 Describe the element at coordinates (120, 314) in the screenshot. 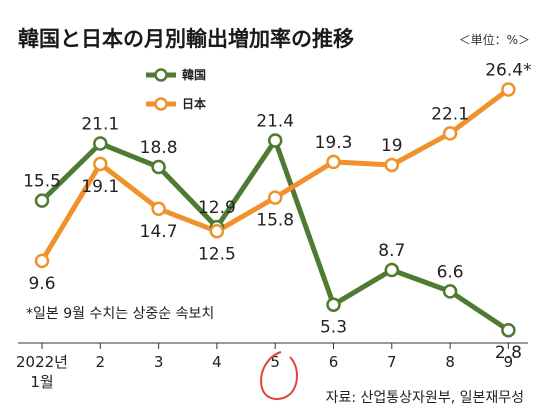

I see `footnote: *일본 9월 수치는 상중순 속보치` at that location.